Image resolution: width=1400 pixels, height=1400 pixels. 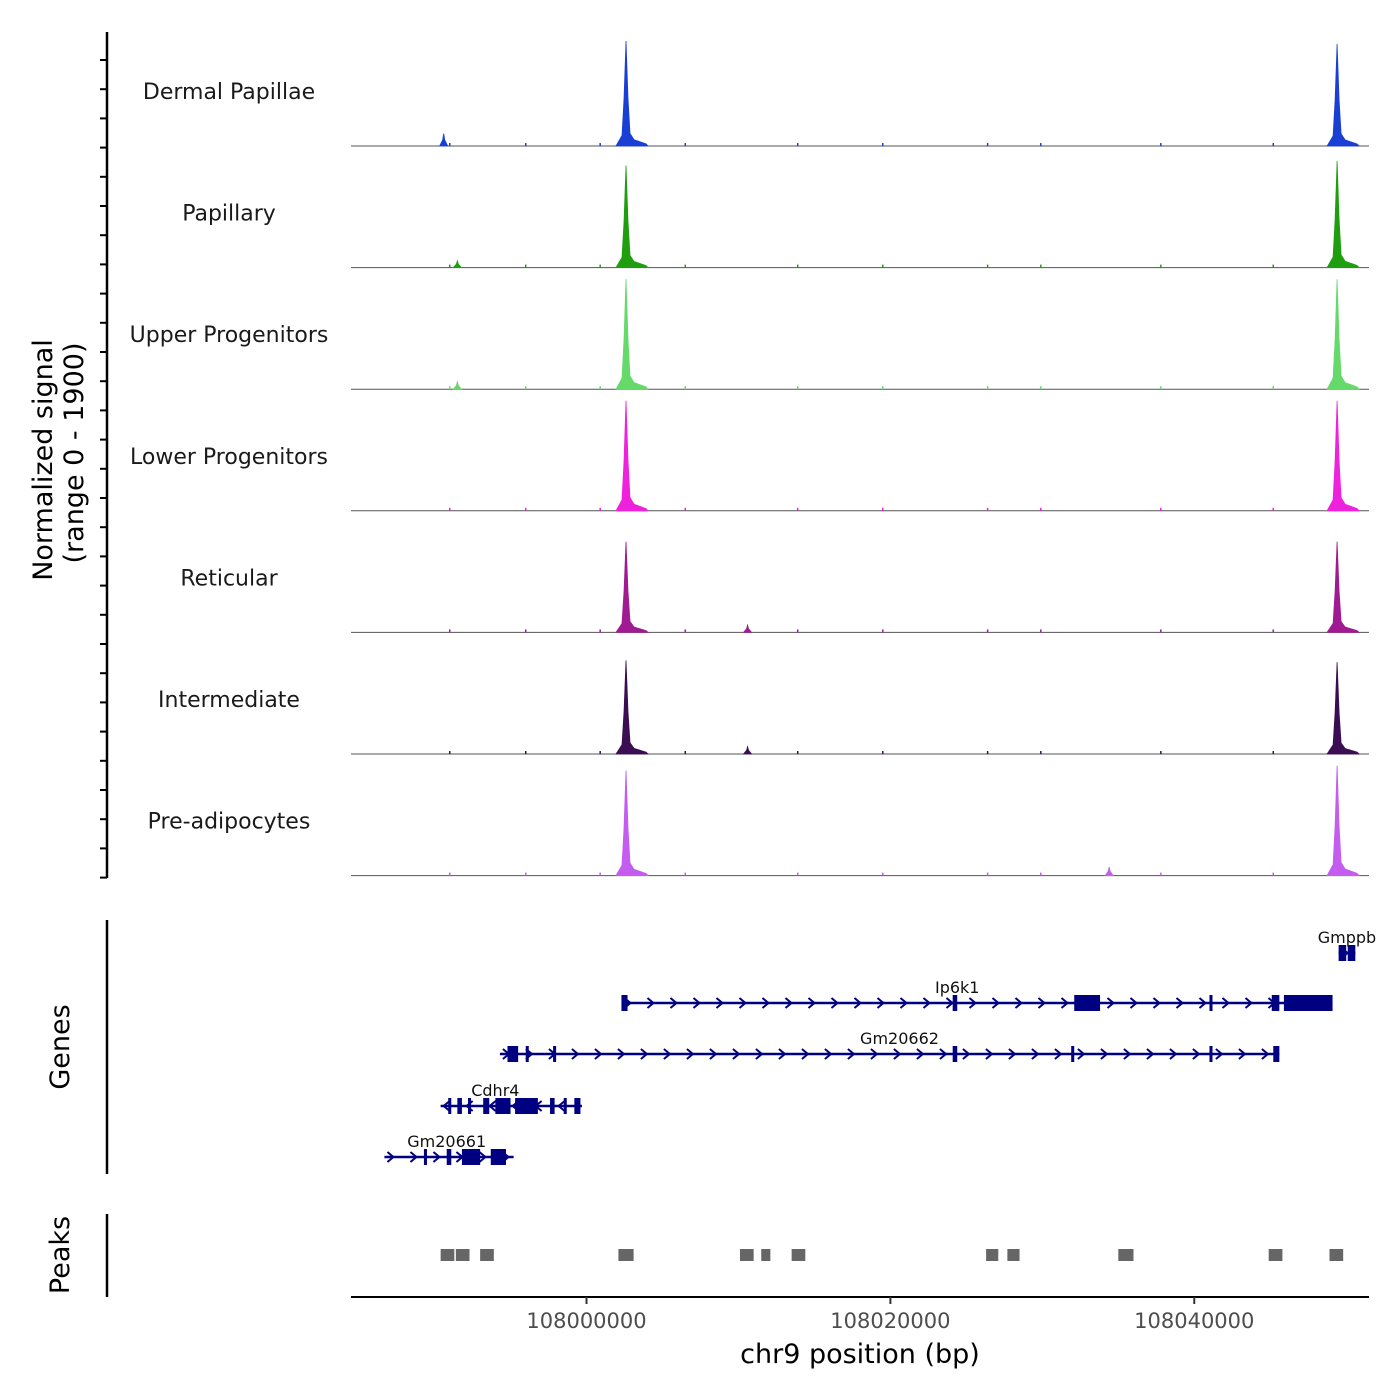 I want to click on gene-label: Gm20661, so click(x=446, y=1141).